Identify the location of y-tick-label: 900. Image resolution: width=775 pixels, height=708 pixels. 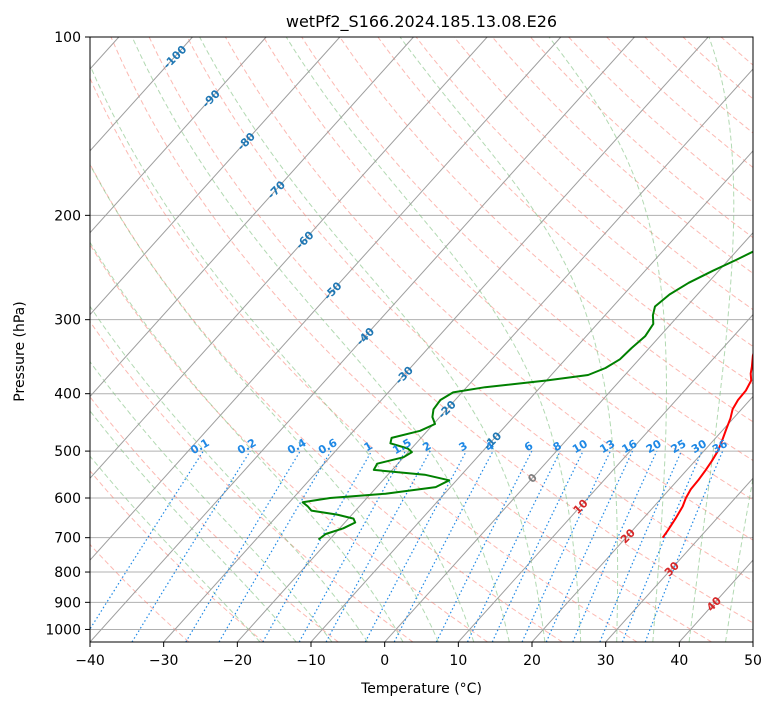
(67, 603).